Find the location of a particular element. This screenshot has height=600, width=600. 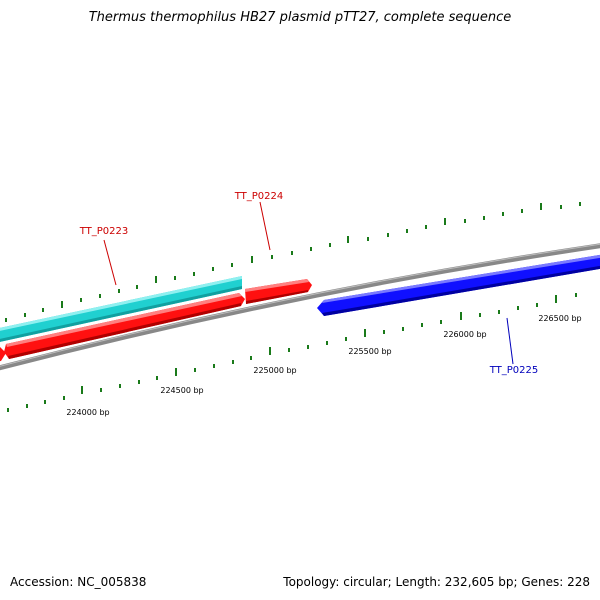

scale-label: 224500 bp is located at coordinates (181, 390).